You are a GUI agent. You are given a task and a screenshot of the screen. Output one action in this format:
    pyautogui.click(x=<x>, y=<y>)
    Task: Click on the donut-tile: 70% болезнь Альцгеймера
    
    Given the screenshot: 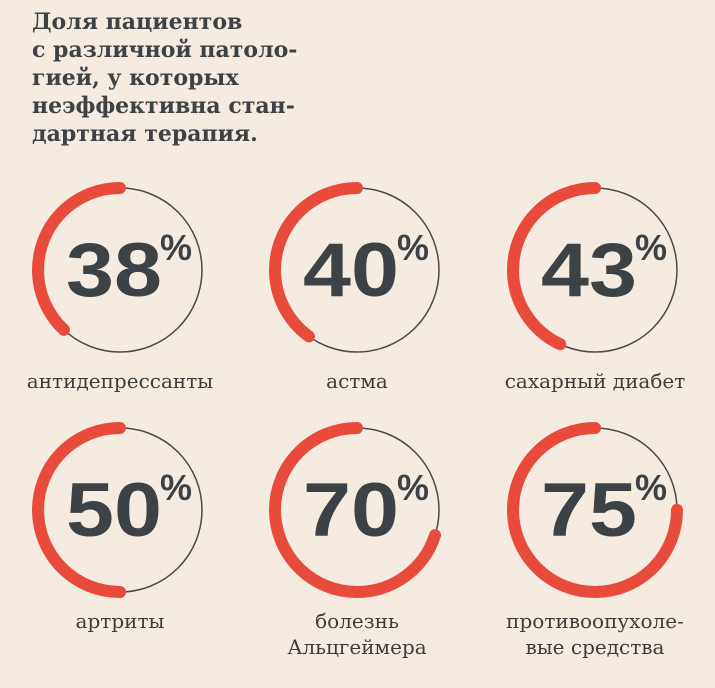 What is the action you would take?
    pyautogui.click(x=357, y=540)
    